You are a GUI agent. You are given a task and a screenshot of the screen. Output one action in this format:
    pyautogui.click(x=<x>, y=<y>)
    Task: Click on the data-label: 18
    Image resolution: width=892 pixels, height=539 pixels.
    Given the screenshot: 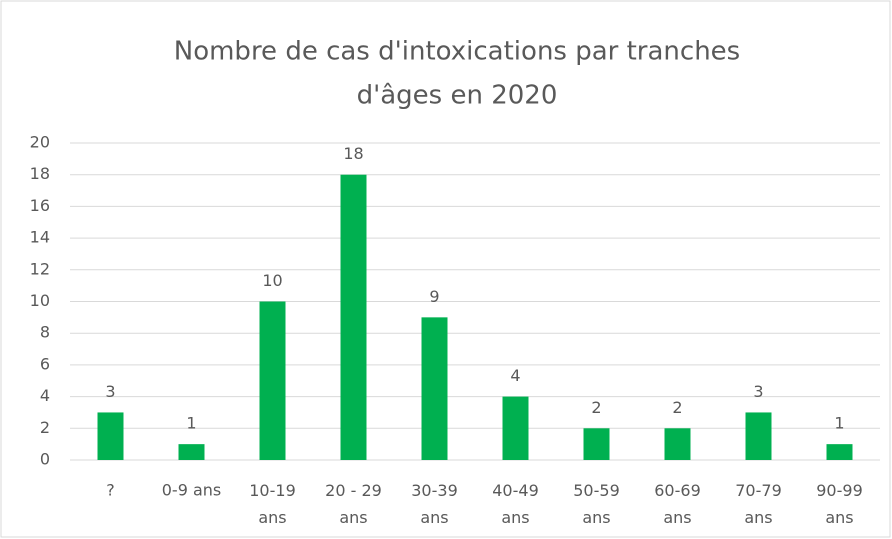 What is the action you would take?
    pyautogui.click(x=353, y=153)
    